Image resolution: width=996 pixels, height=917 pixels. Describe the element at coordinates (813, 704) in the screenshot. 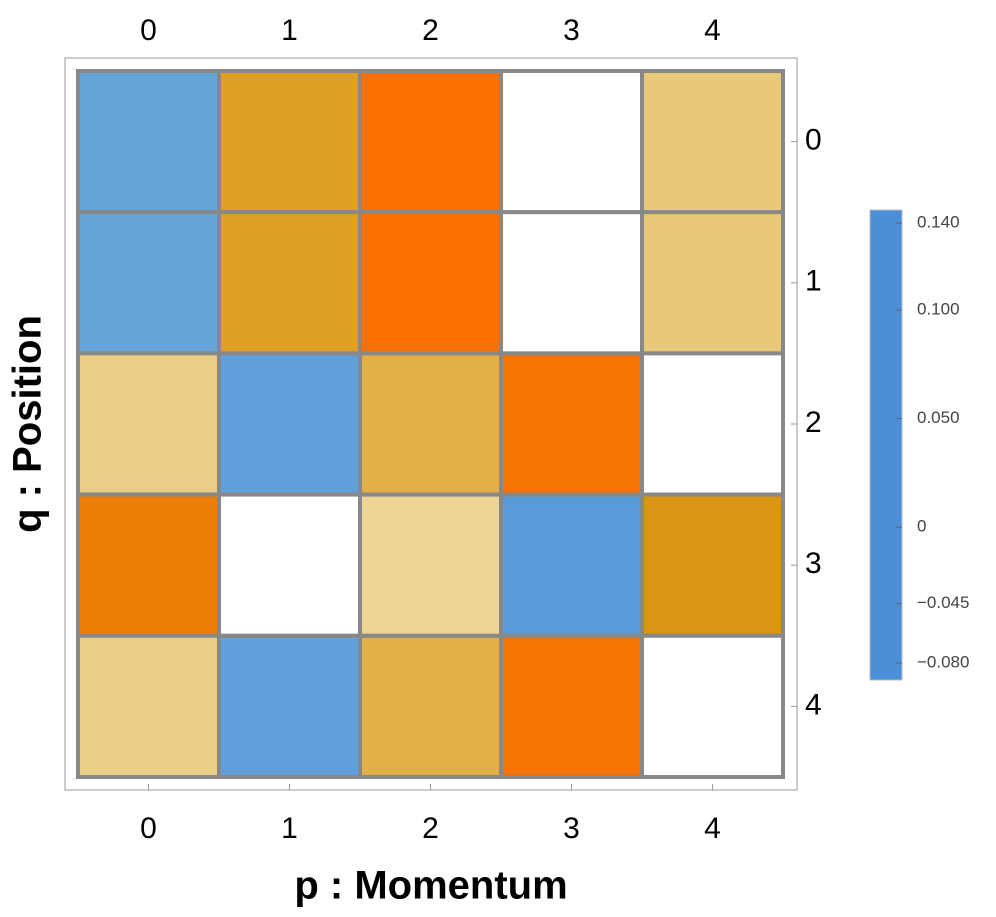

I see `y-tick-label: 4` at that location.